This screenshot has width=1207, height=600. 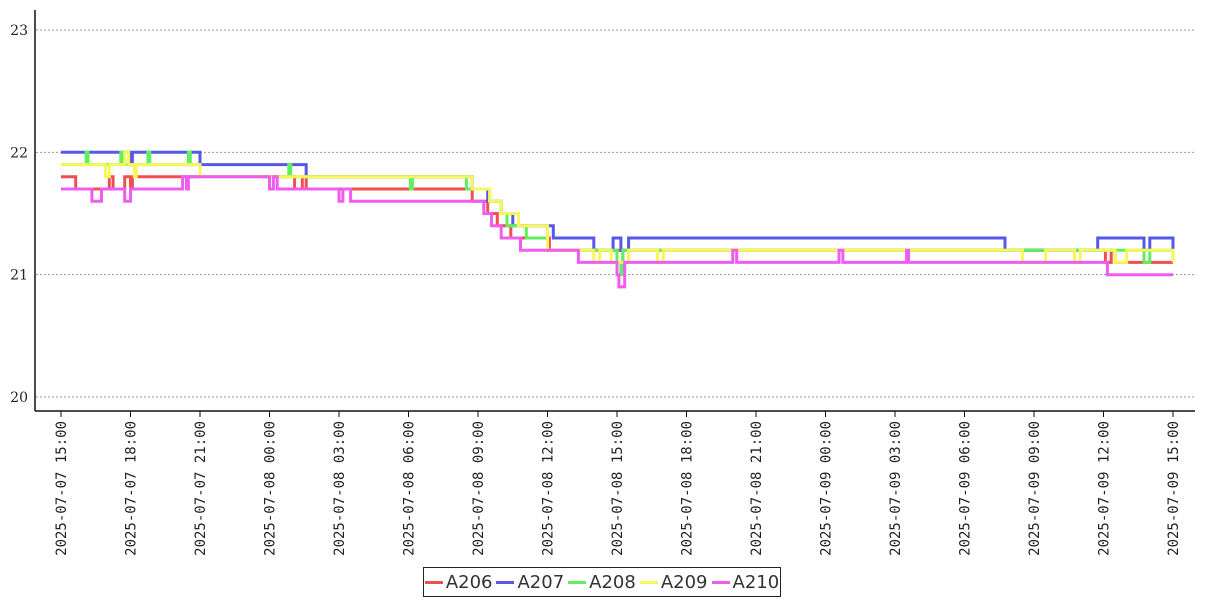 I want to click on x-tick-label: 2025-07-08 21:00, so click(x=757, y=488).